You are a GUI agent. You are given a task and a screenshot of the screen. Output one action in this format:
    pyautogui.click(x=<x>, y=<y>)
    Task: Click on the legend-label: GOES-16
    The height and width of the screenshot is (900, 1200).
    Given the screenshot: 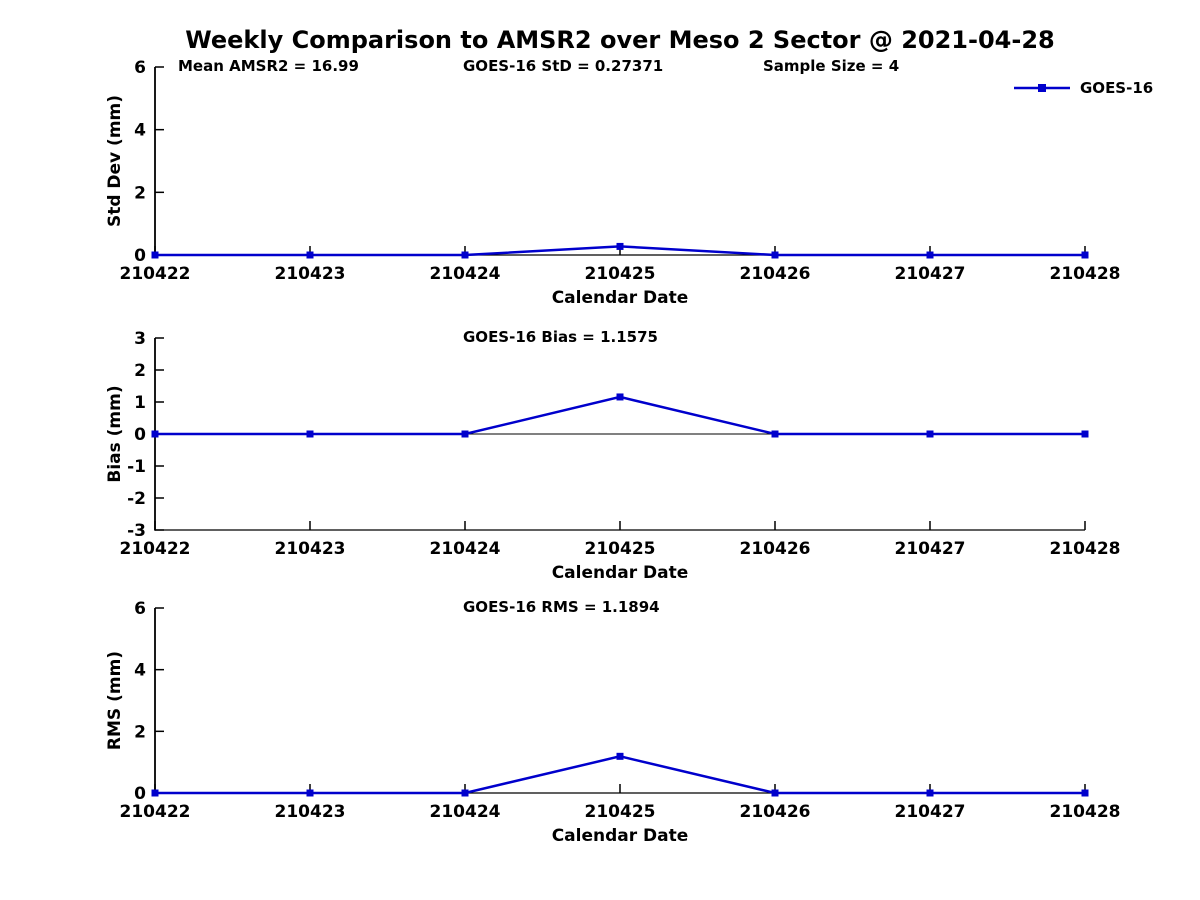 What is the action you would take?
    pyautogui.click(x=1117, y=88)
    